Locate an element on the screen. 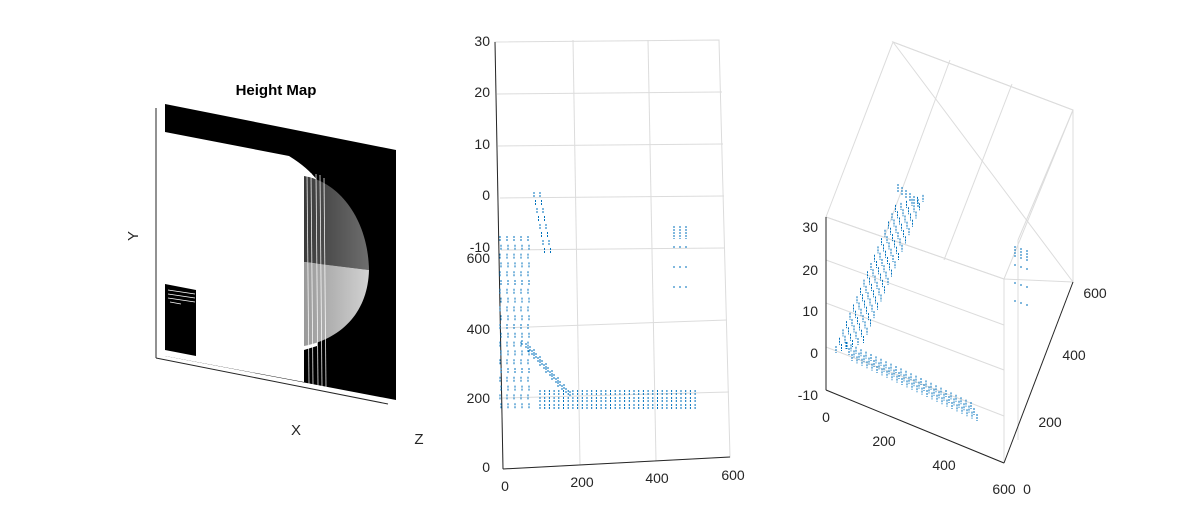 This screenshot has width=1198, height=525. scatter3-ztick-10: 10 is located at coordinates (810, 311).